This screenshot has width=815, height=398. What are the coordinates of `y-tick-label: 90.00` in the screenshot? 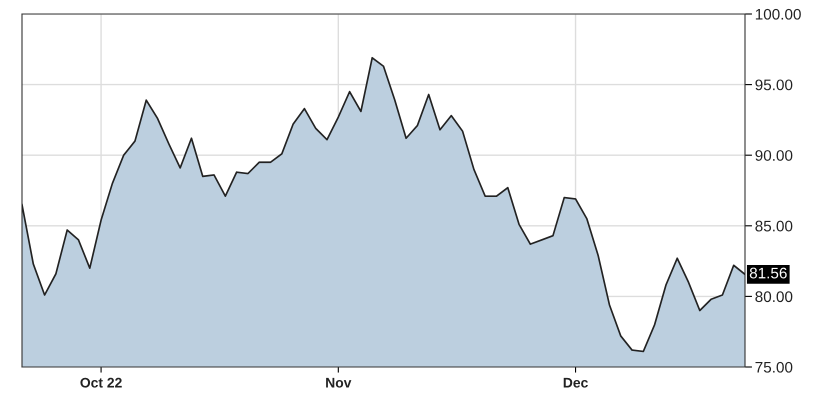 It's located at (773, 155).